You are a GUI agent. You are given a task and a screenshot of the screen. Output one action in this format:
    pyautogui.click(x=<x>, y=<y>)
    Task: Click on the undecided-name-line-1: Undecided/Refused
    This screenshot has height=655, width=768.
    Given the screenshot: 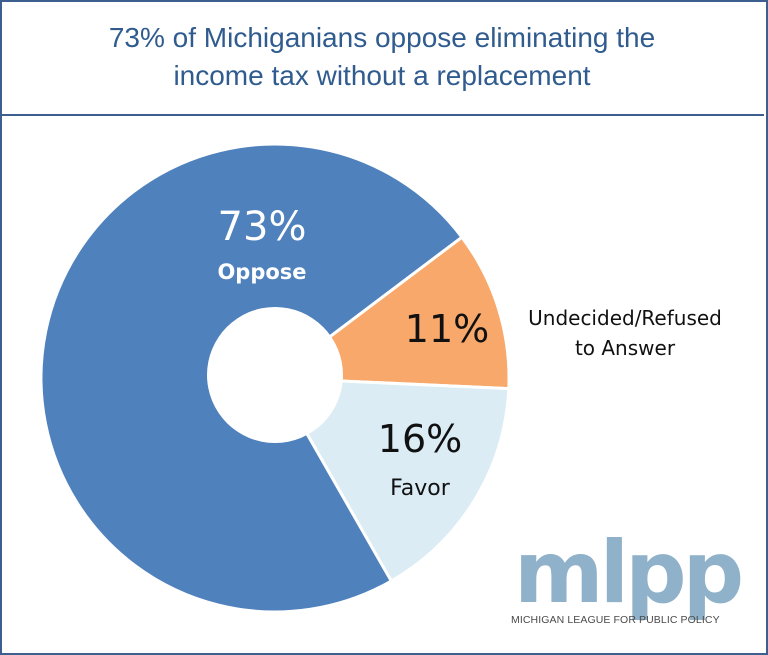 What is the action you would take?
    pyautogui.click(x=625, y=318)
    